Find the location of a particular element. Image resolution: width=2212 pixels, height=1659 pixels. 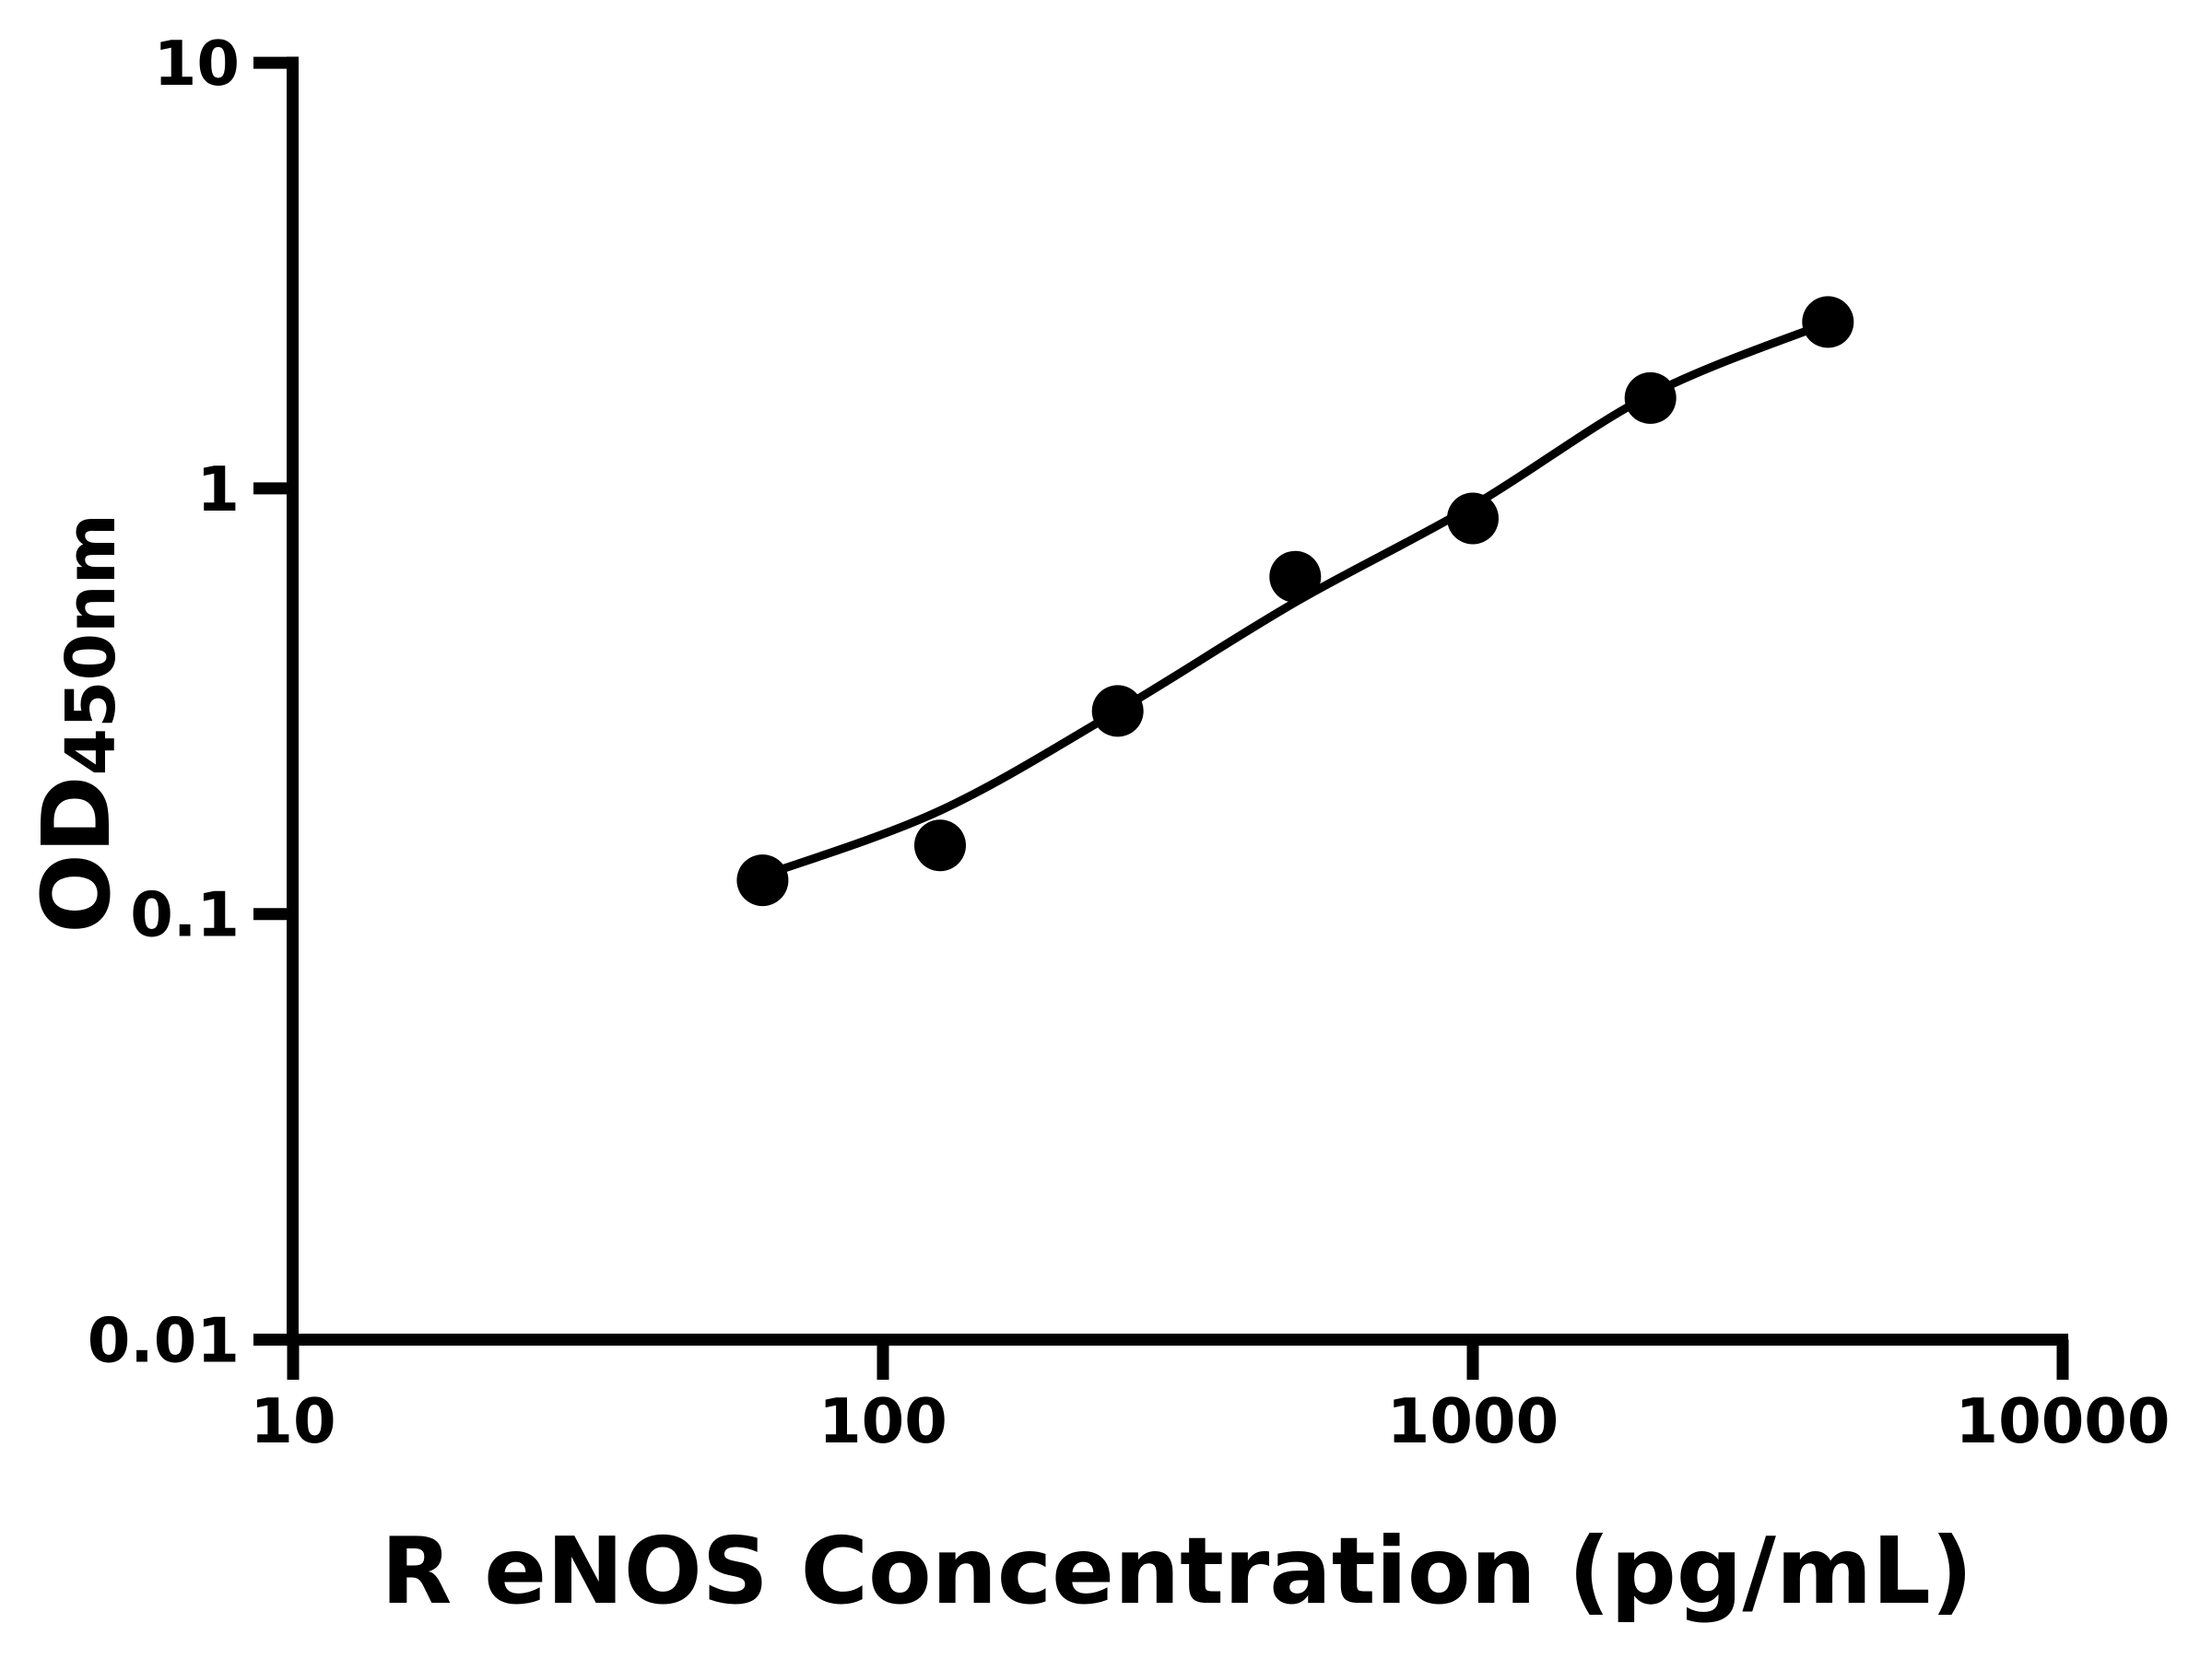

y-axis-title-subscript: 450nm is located at coordinates (91, 644).